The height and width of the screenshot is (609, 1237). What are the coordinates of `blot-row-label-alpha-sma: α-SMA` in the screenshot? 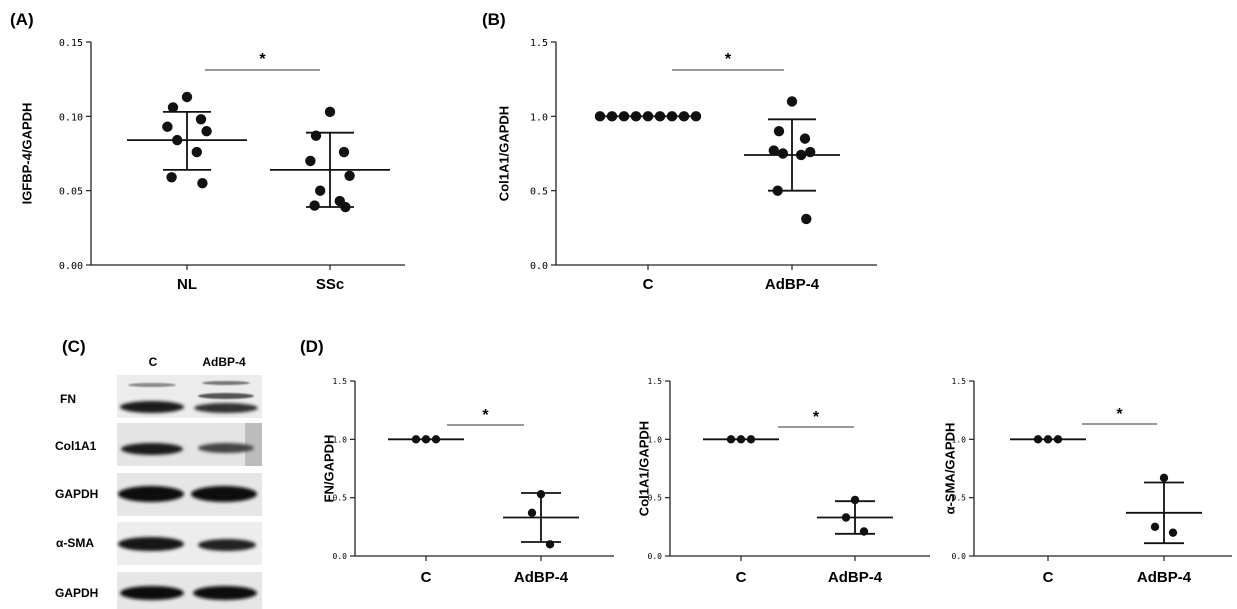 It's located at (75, 543).